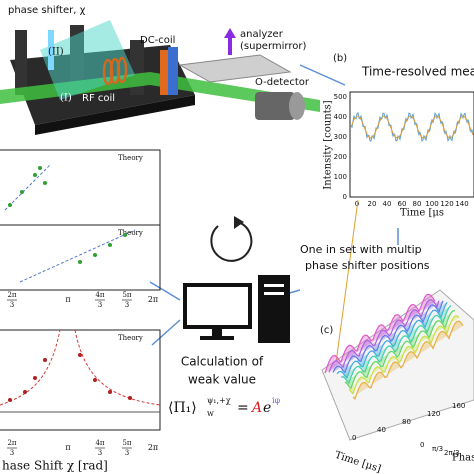 The height and width of the screenshot is (474, 474). Describe the element at coordinates (340, 58) in the screenshot. I see `panel-label: (b)` at that location.